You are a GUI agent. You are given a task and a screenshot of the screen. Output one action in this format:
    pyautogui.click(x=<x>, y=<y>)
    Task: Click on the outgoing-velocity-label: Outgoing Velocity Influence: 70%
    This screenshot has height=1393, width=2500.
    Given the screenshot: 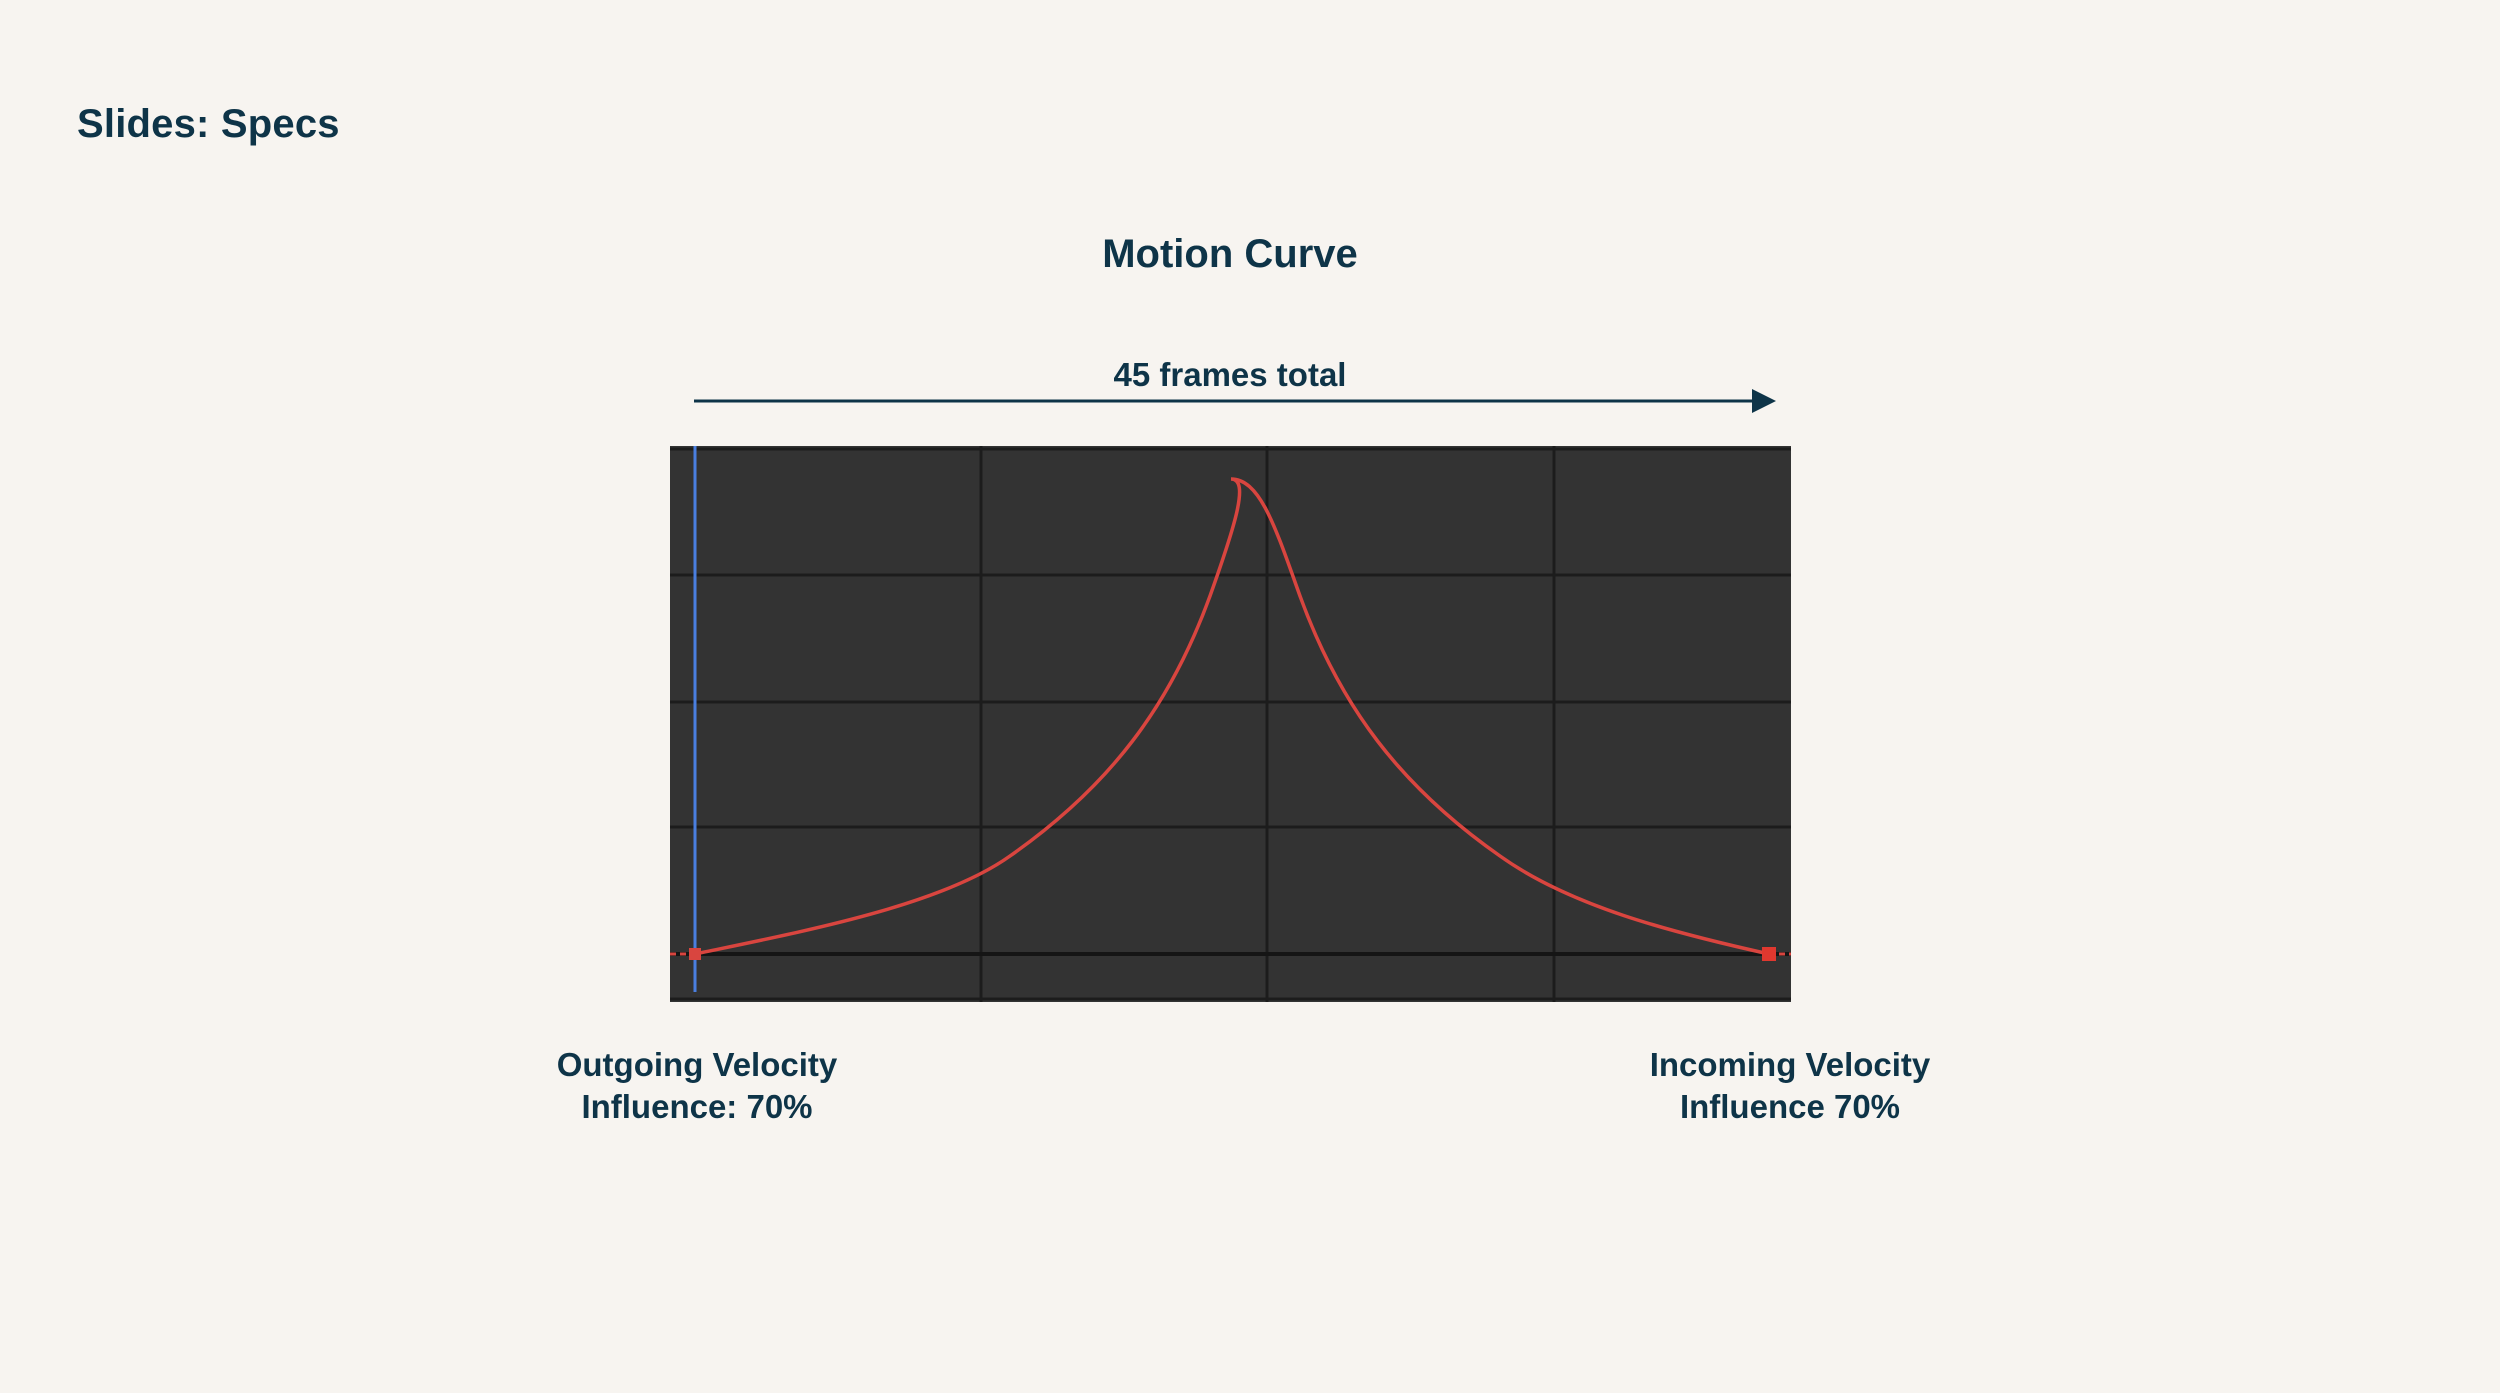 What is the action you would take?
    pyautogui.click(x=697, y=1086)
    